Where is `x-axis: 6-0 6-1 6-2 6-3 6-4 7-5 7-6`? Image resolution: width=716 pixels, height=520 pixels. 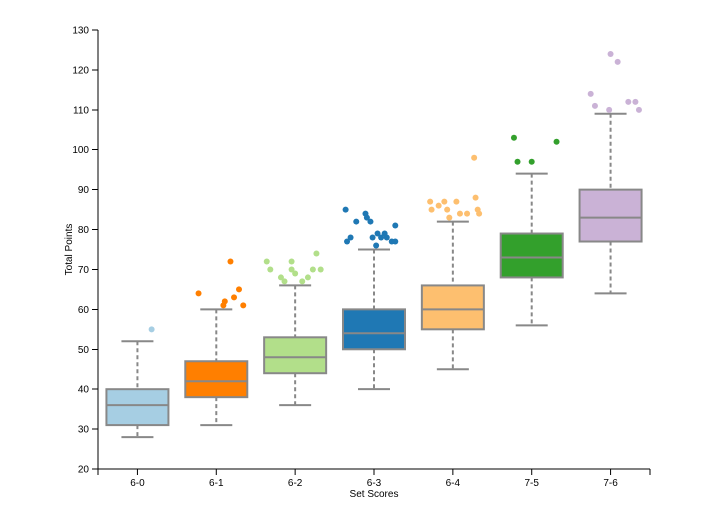
x-axis: 6-0 6-1 6-2 6-3 6-4 7-5 7-6 is located at coordinates (374, 478).